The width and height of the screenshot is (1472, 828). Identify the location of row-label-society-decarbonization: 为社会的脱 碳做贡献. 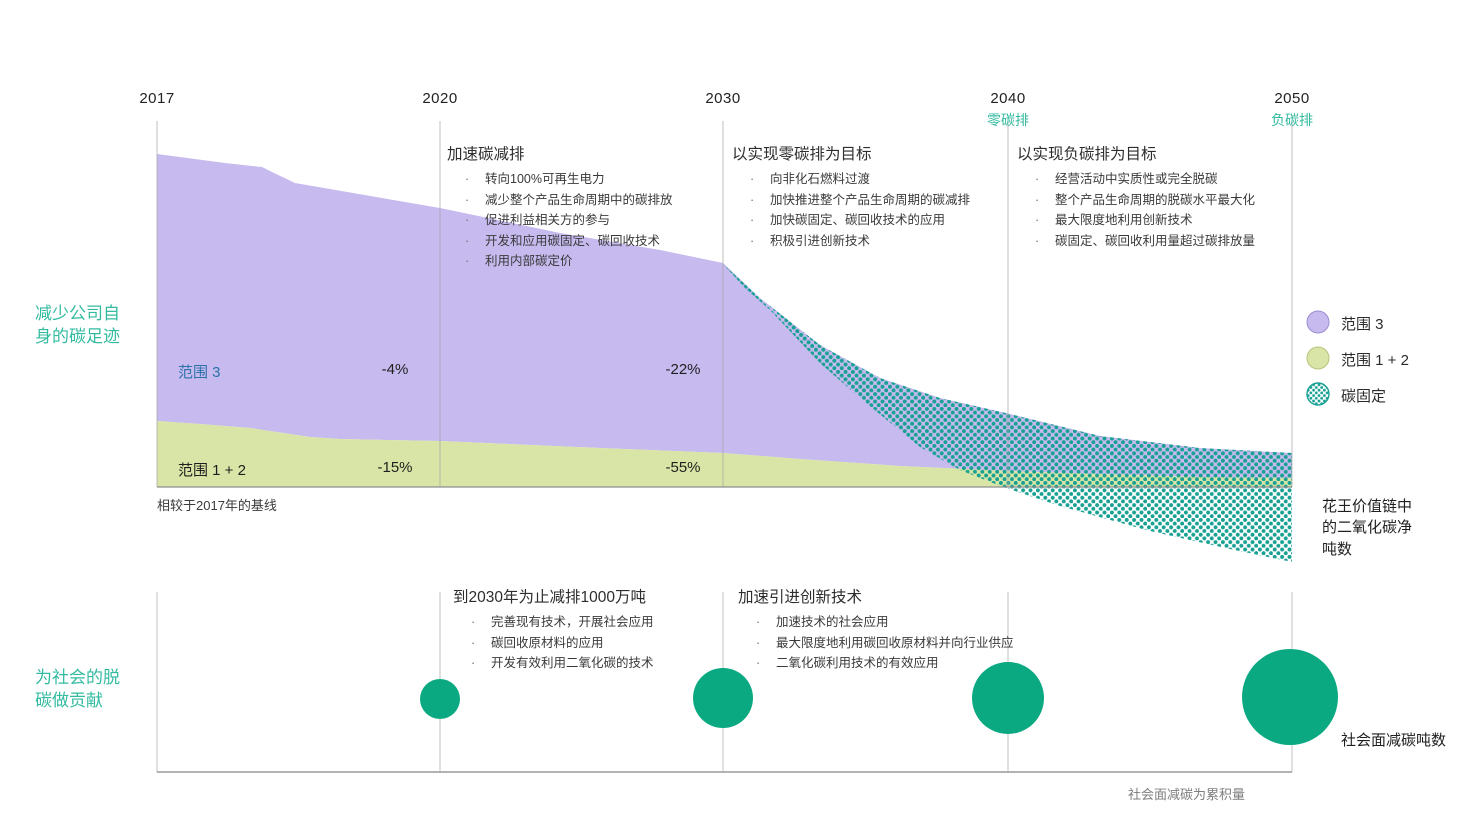
(77, 689).